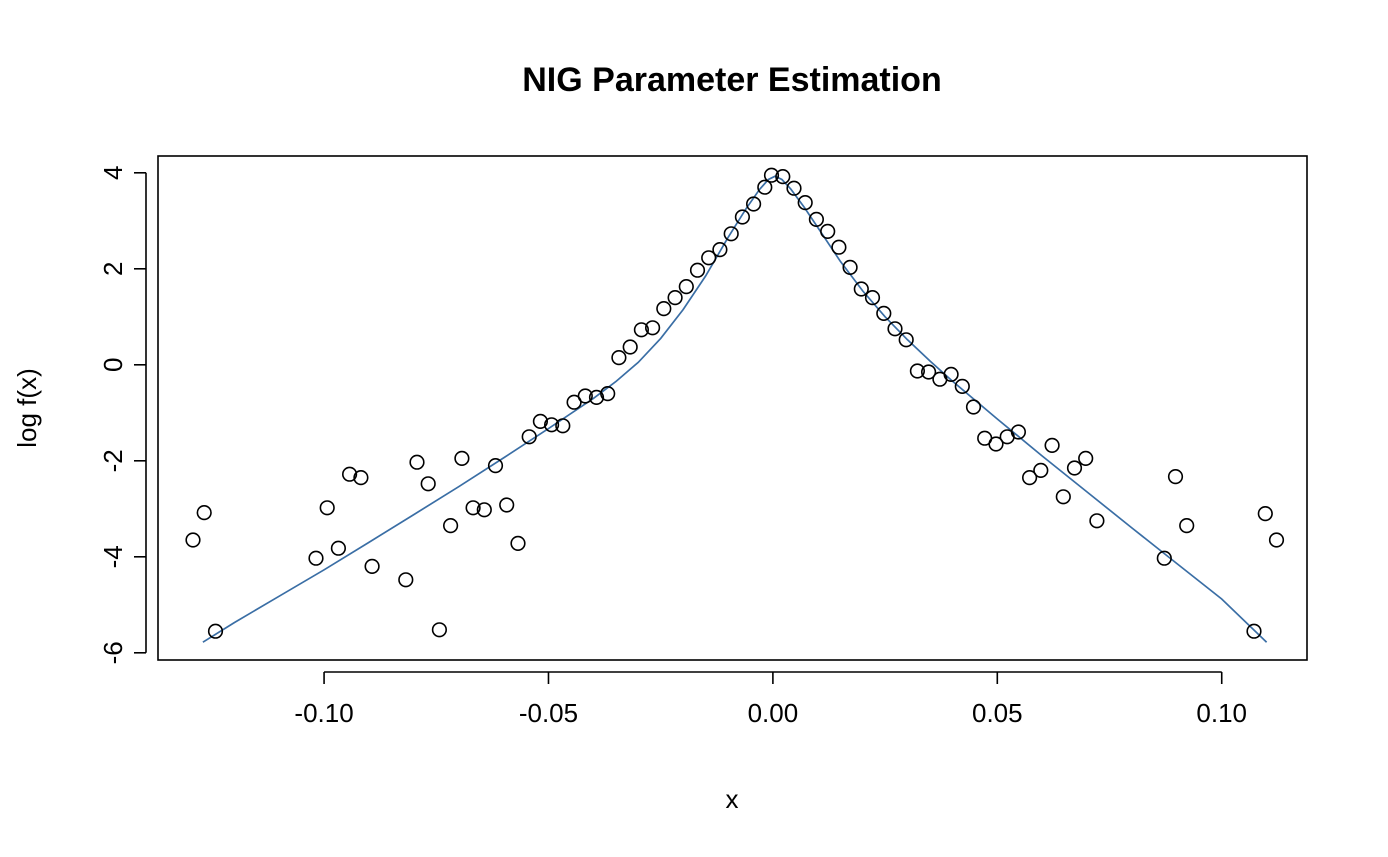  Describe the element at coordinates (732, 799) in the screenshot. I see `x-axis-label: x` at that location.